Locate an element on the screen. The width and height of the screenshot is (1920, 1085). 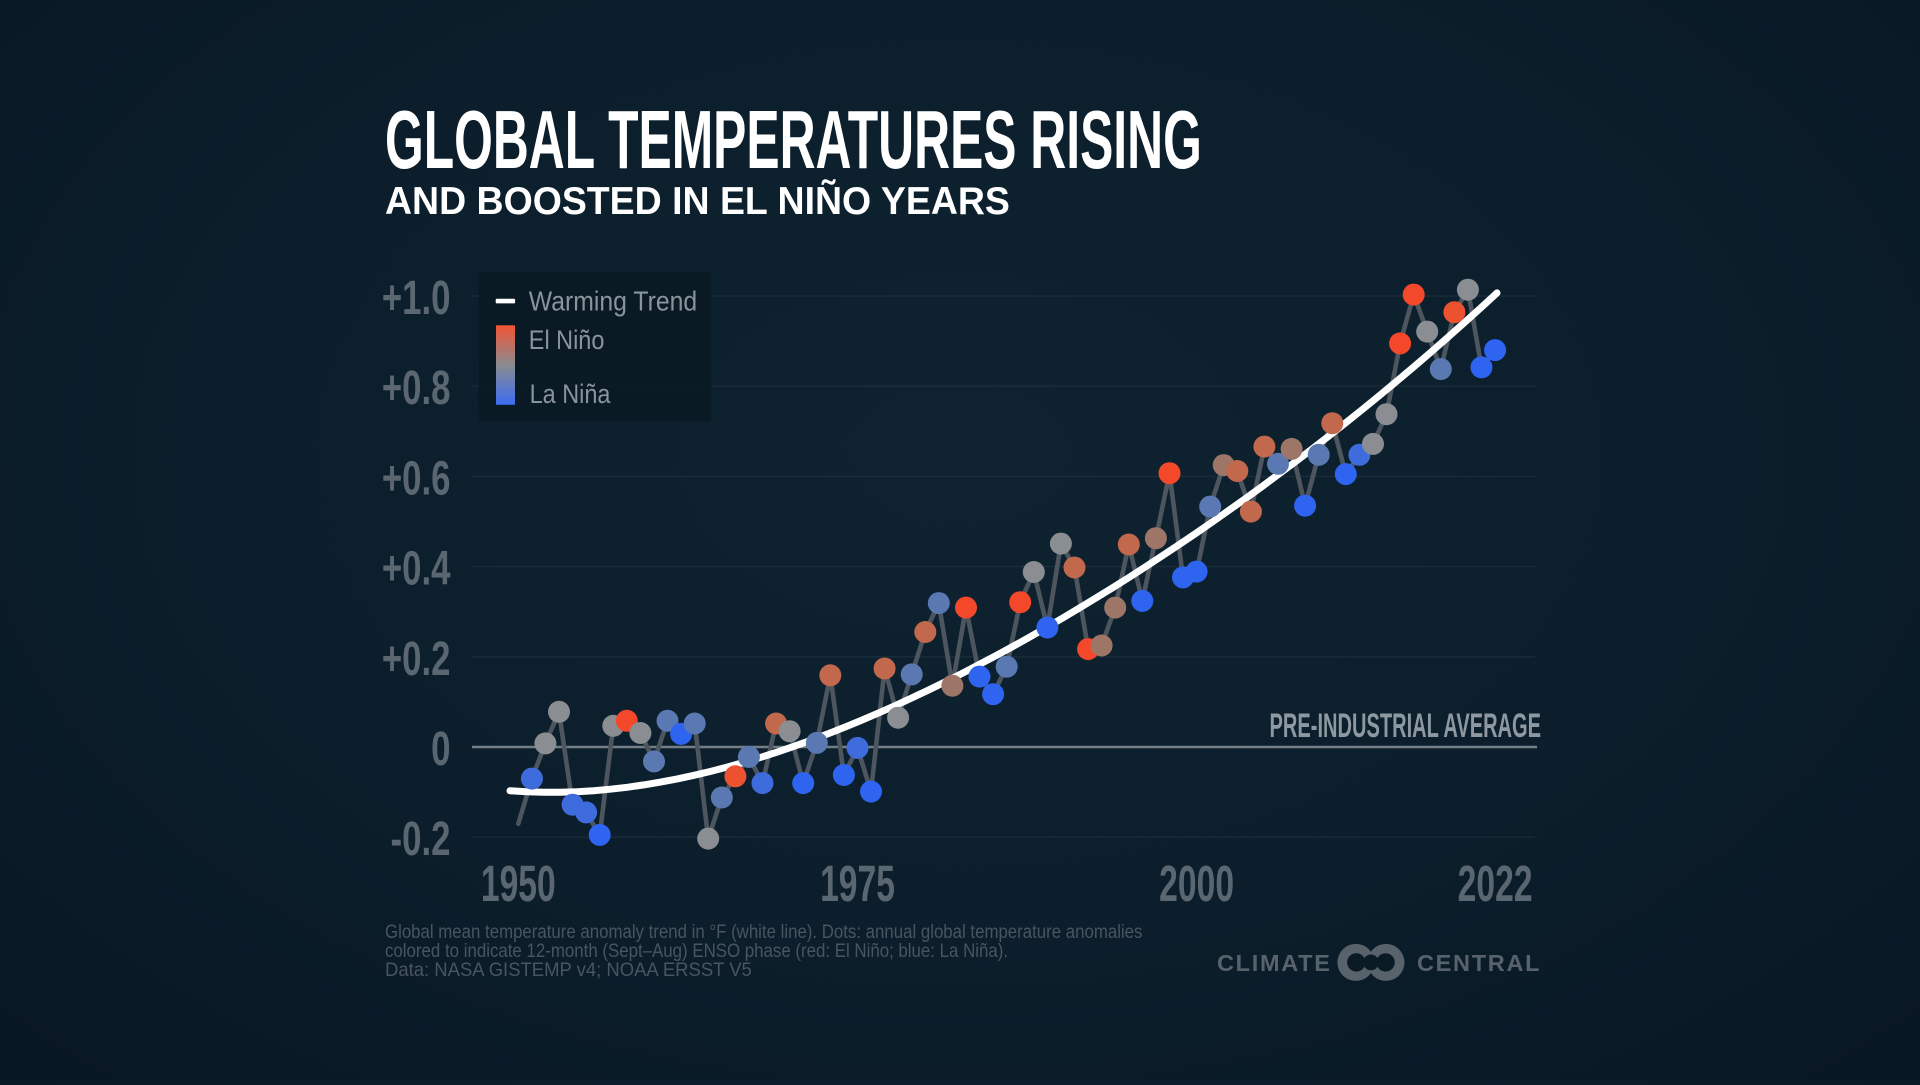
svg-text: CLIMATE is located at coordinates (1274, 963).